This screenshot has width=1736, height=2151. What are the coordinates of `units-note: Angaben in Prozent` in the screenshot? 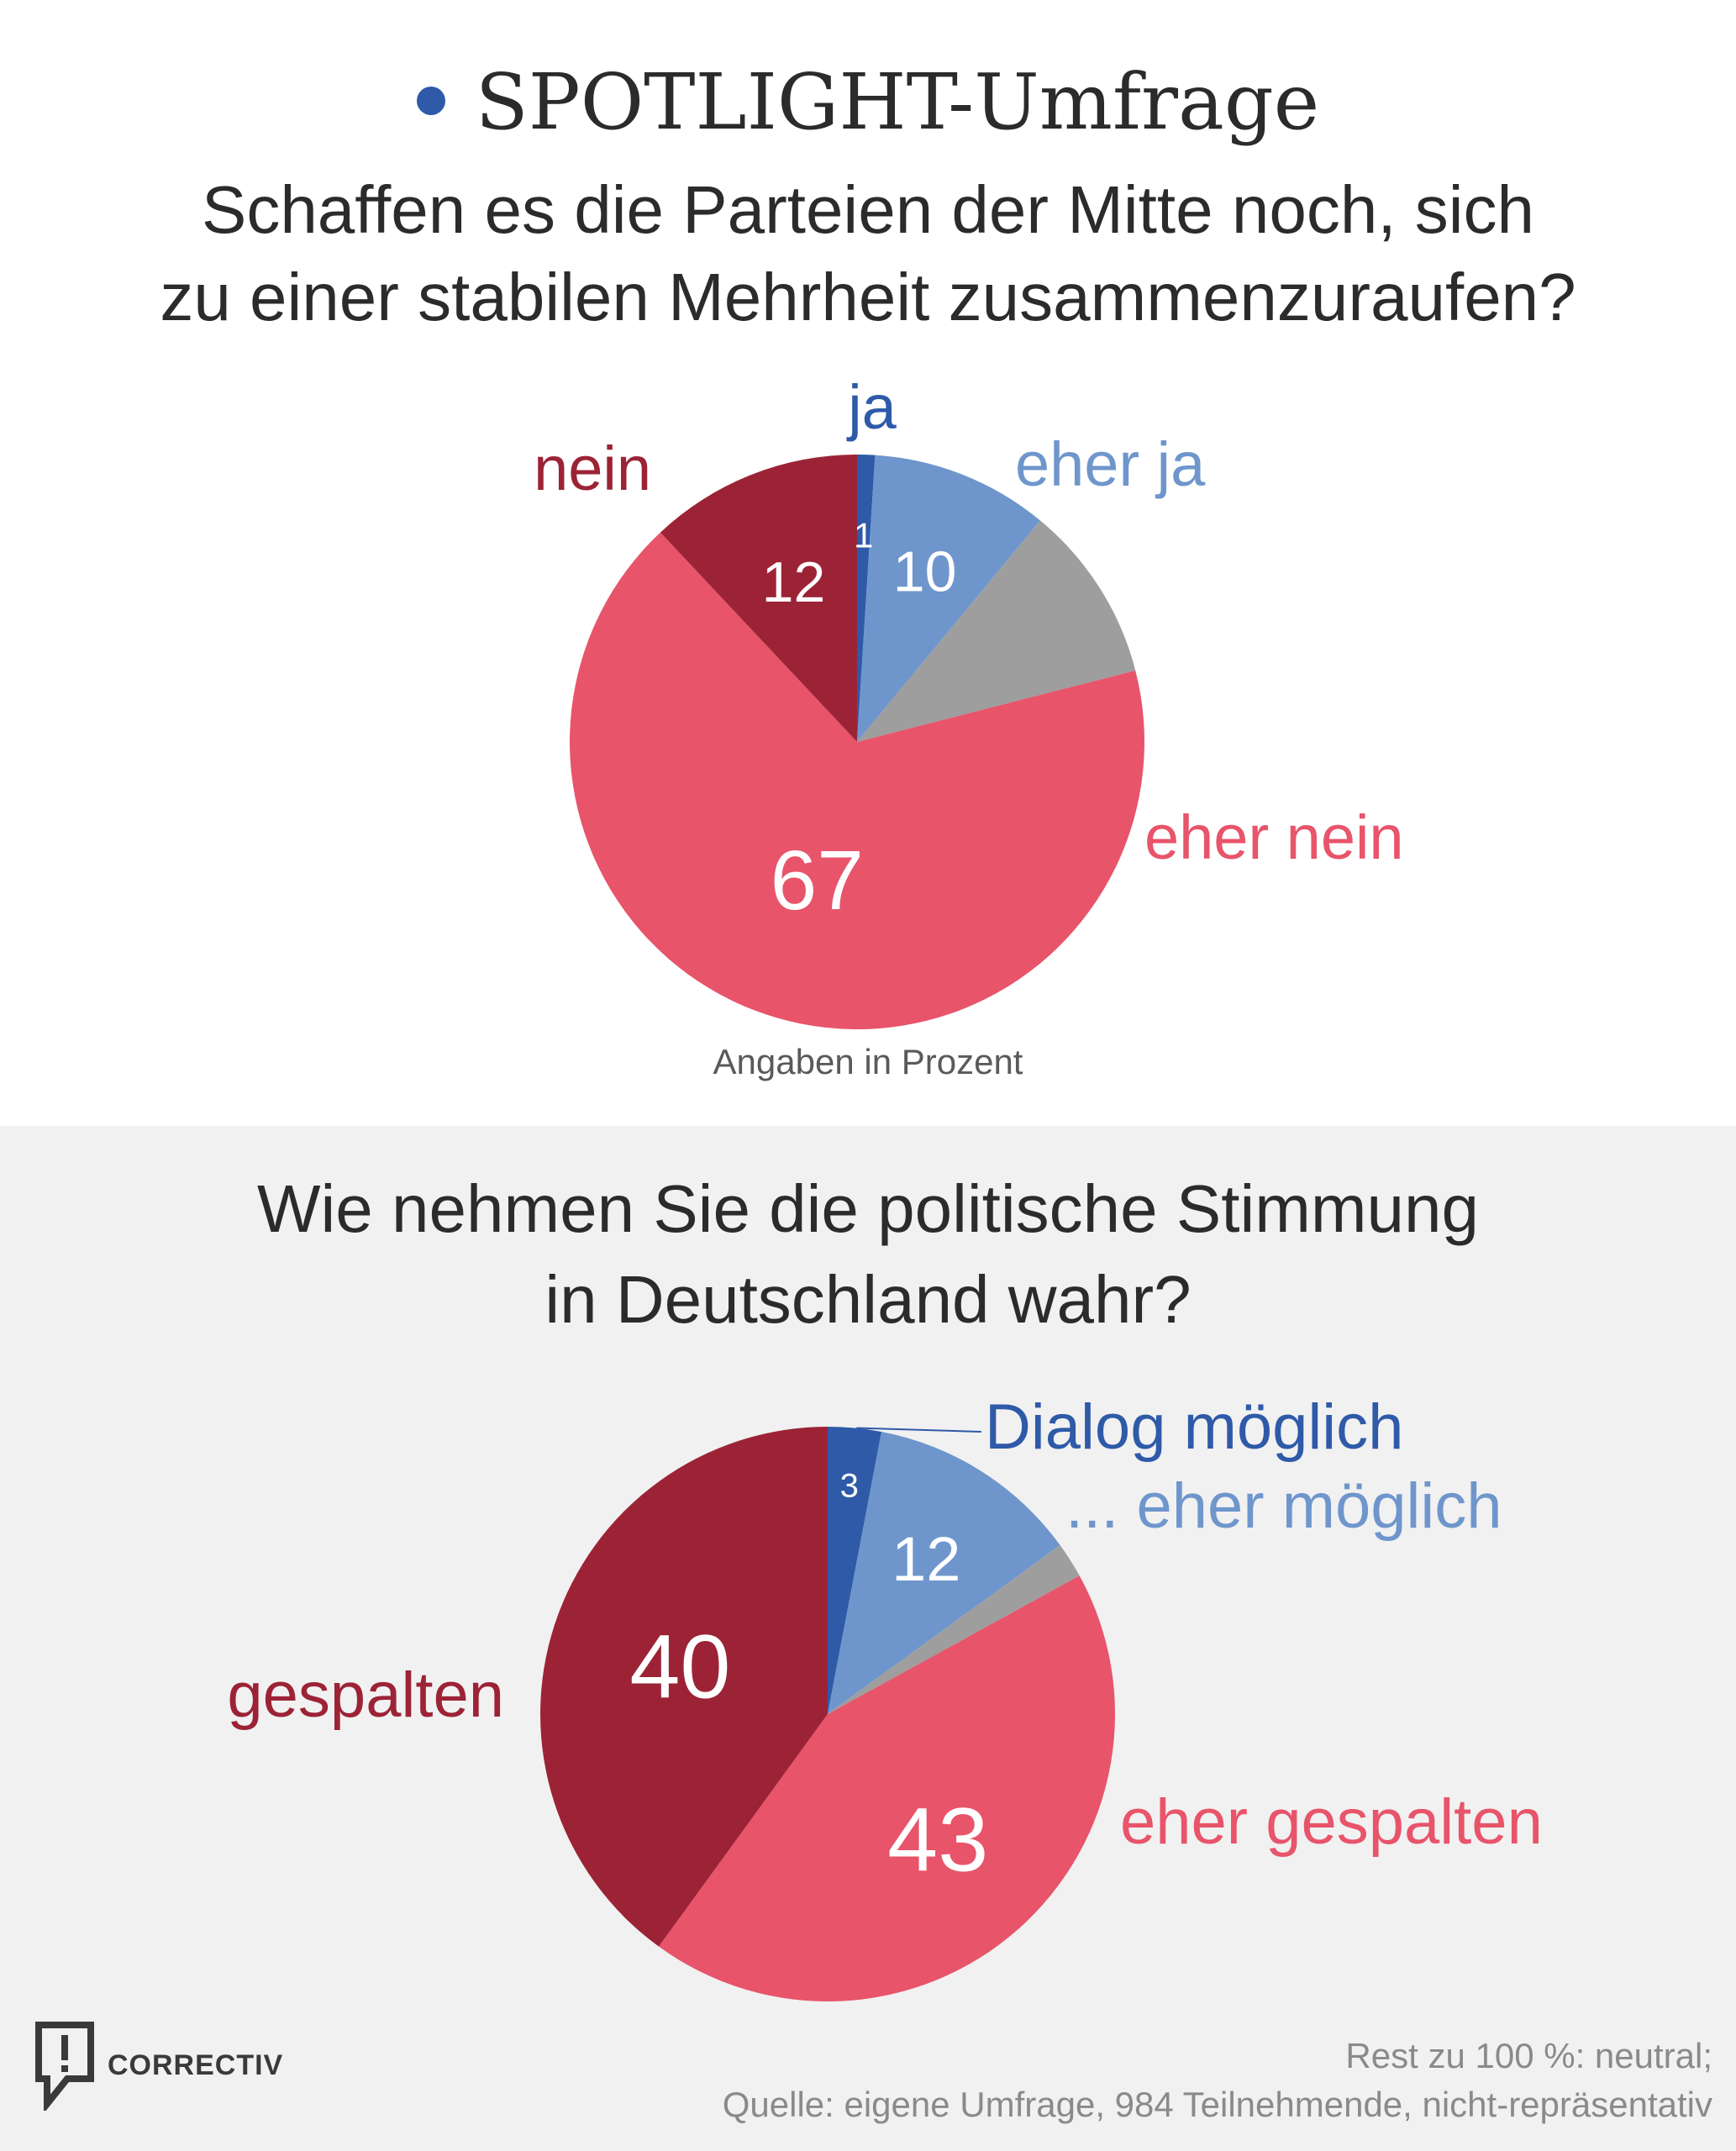 It's located at (868, 1061).